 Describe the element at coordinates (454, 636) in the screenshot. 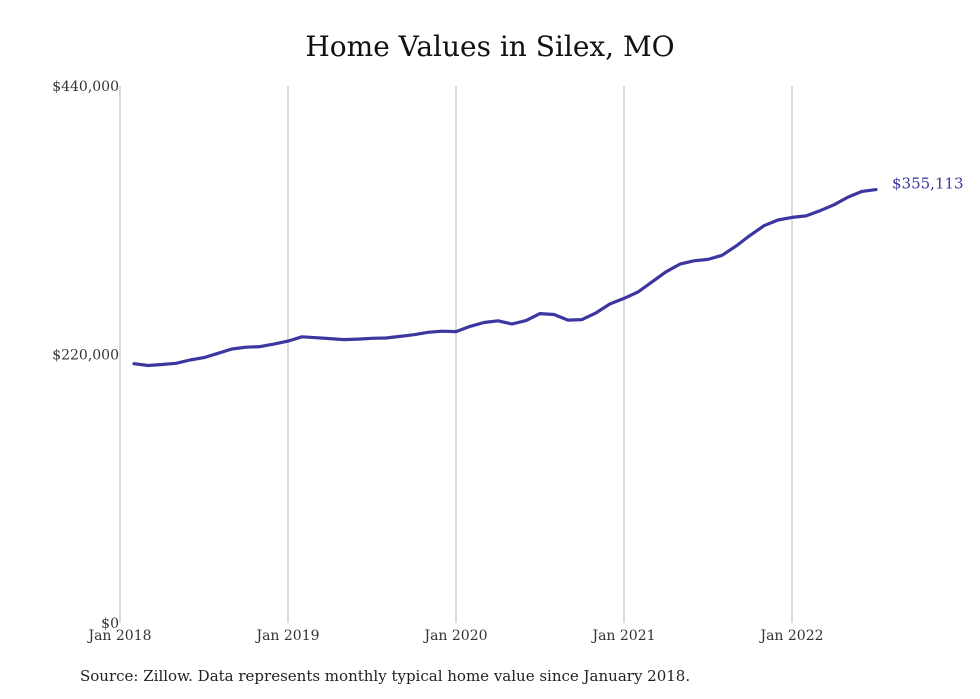

I see `x-tick-label: Jan 2020` at that location.